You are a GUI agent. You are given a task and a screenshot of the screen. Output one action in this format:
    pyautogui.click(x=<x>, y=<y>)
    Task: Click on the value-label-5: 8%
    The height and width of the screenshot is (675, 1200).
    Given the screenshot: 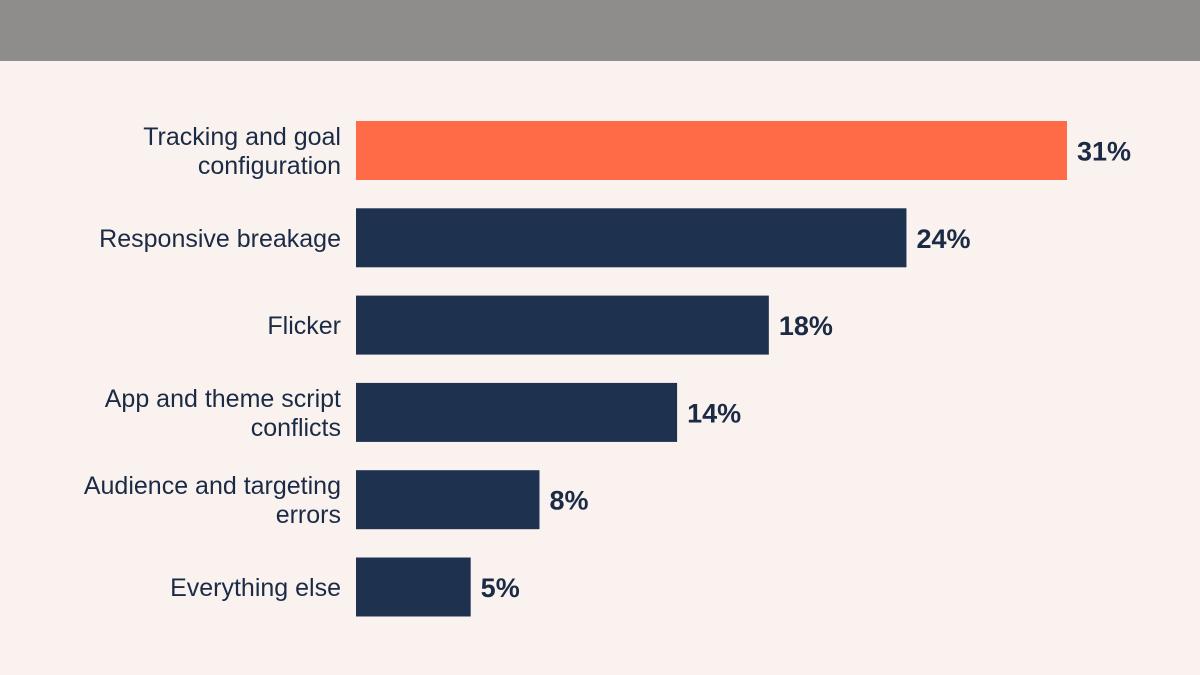 What is the action you would take?
    pyautogui.click(x=568, y=501)
    